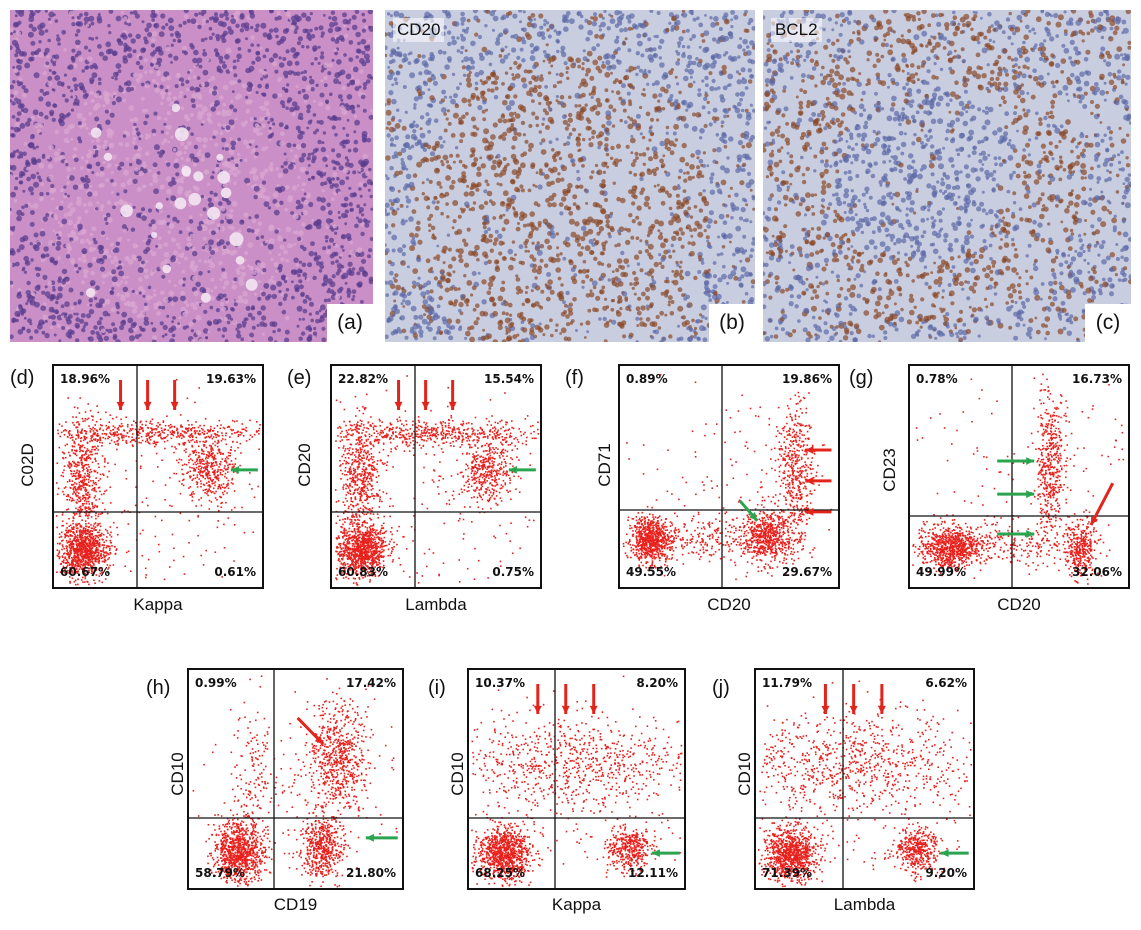  Describe the element at coordinates (787, 683) in the screenshot. I see `quadrant-percentage: 11.79%` at that location.